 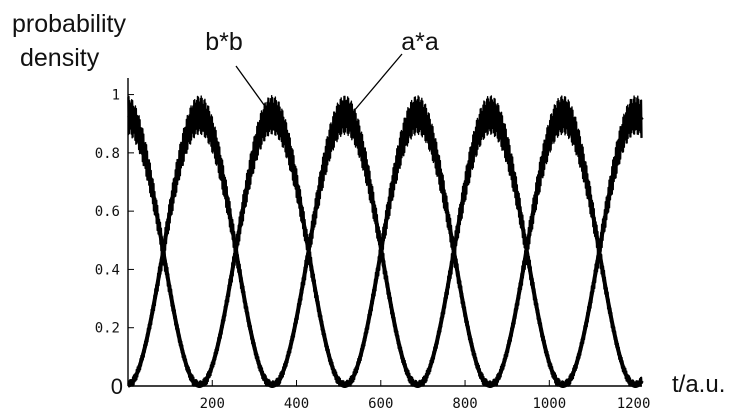 I want to click on y-tick-label: 0.4, so click(x=107, y=270).